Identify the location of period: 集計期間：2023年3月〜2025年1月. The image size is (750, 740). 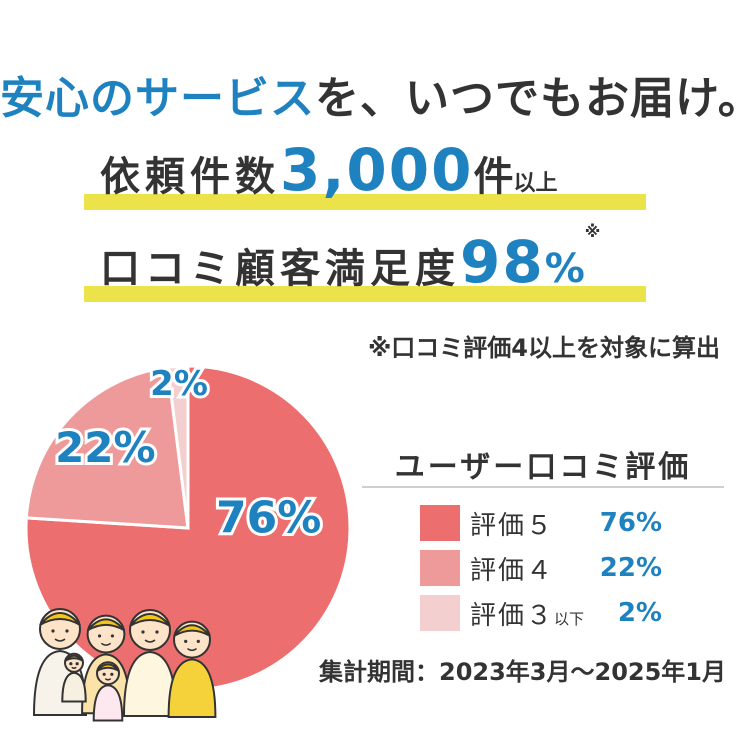
(522, 672).